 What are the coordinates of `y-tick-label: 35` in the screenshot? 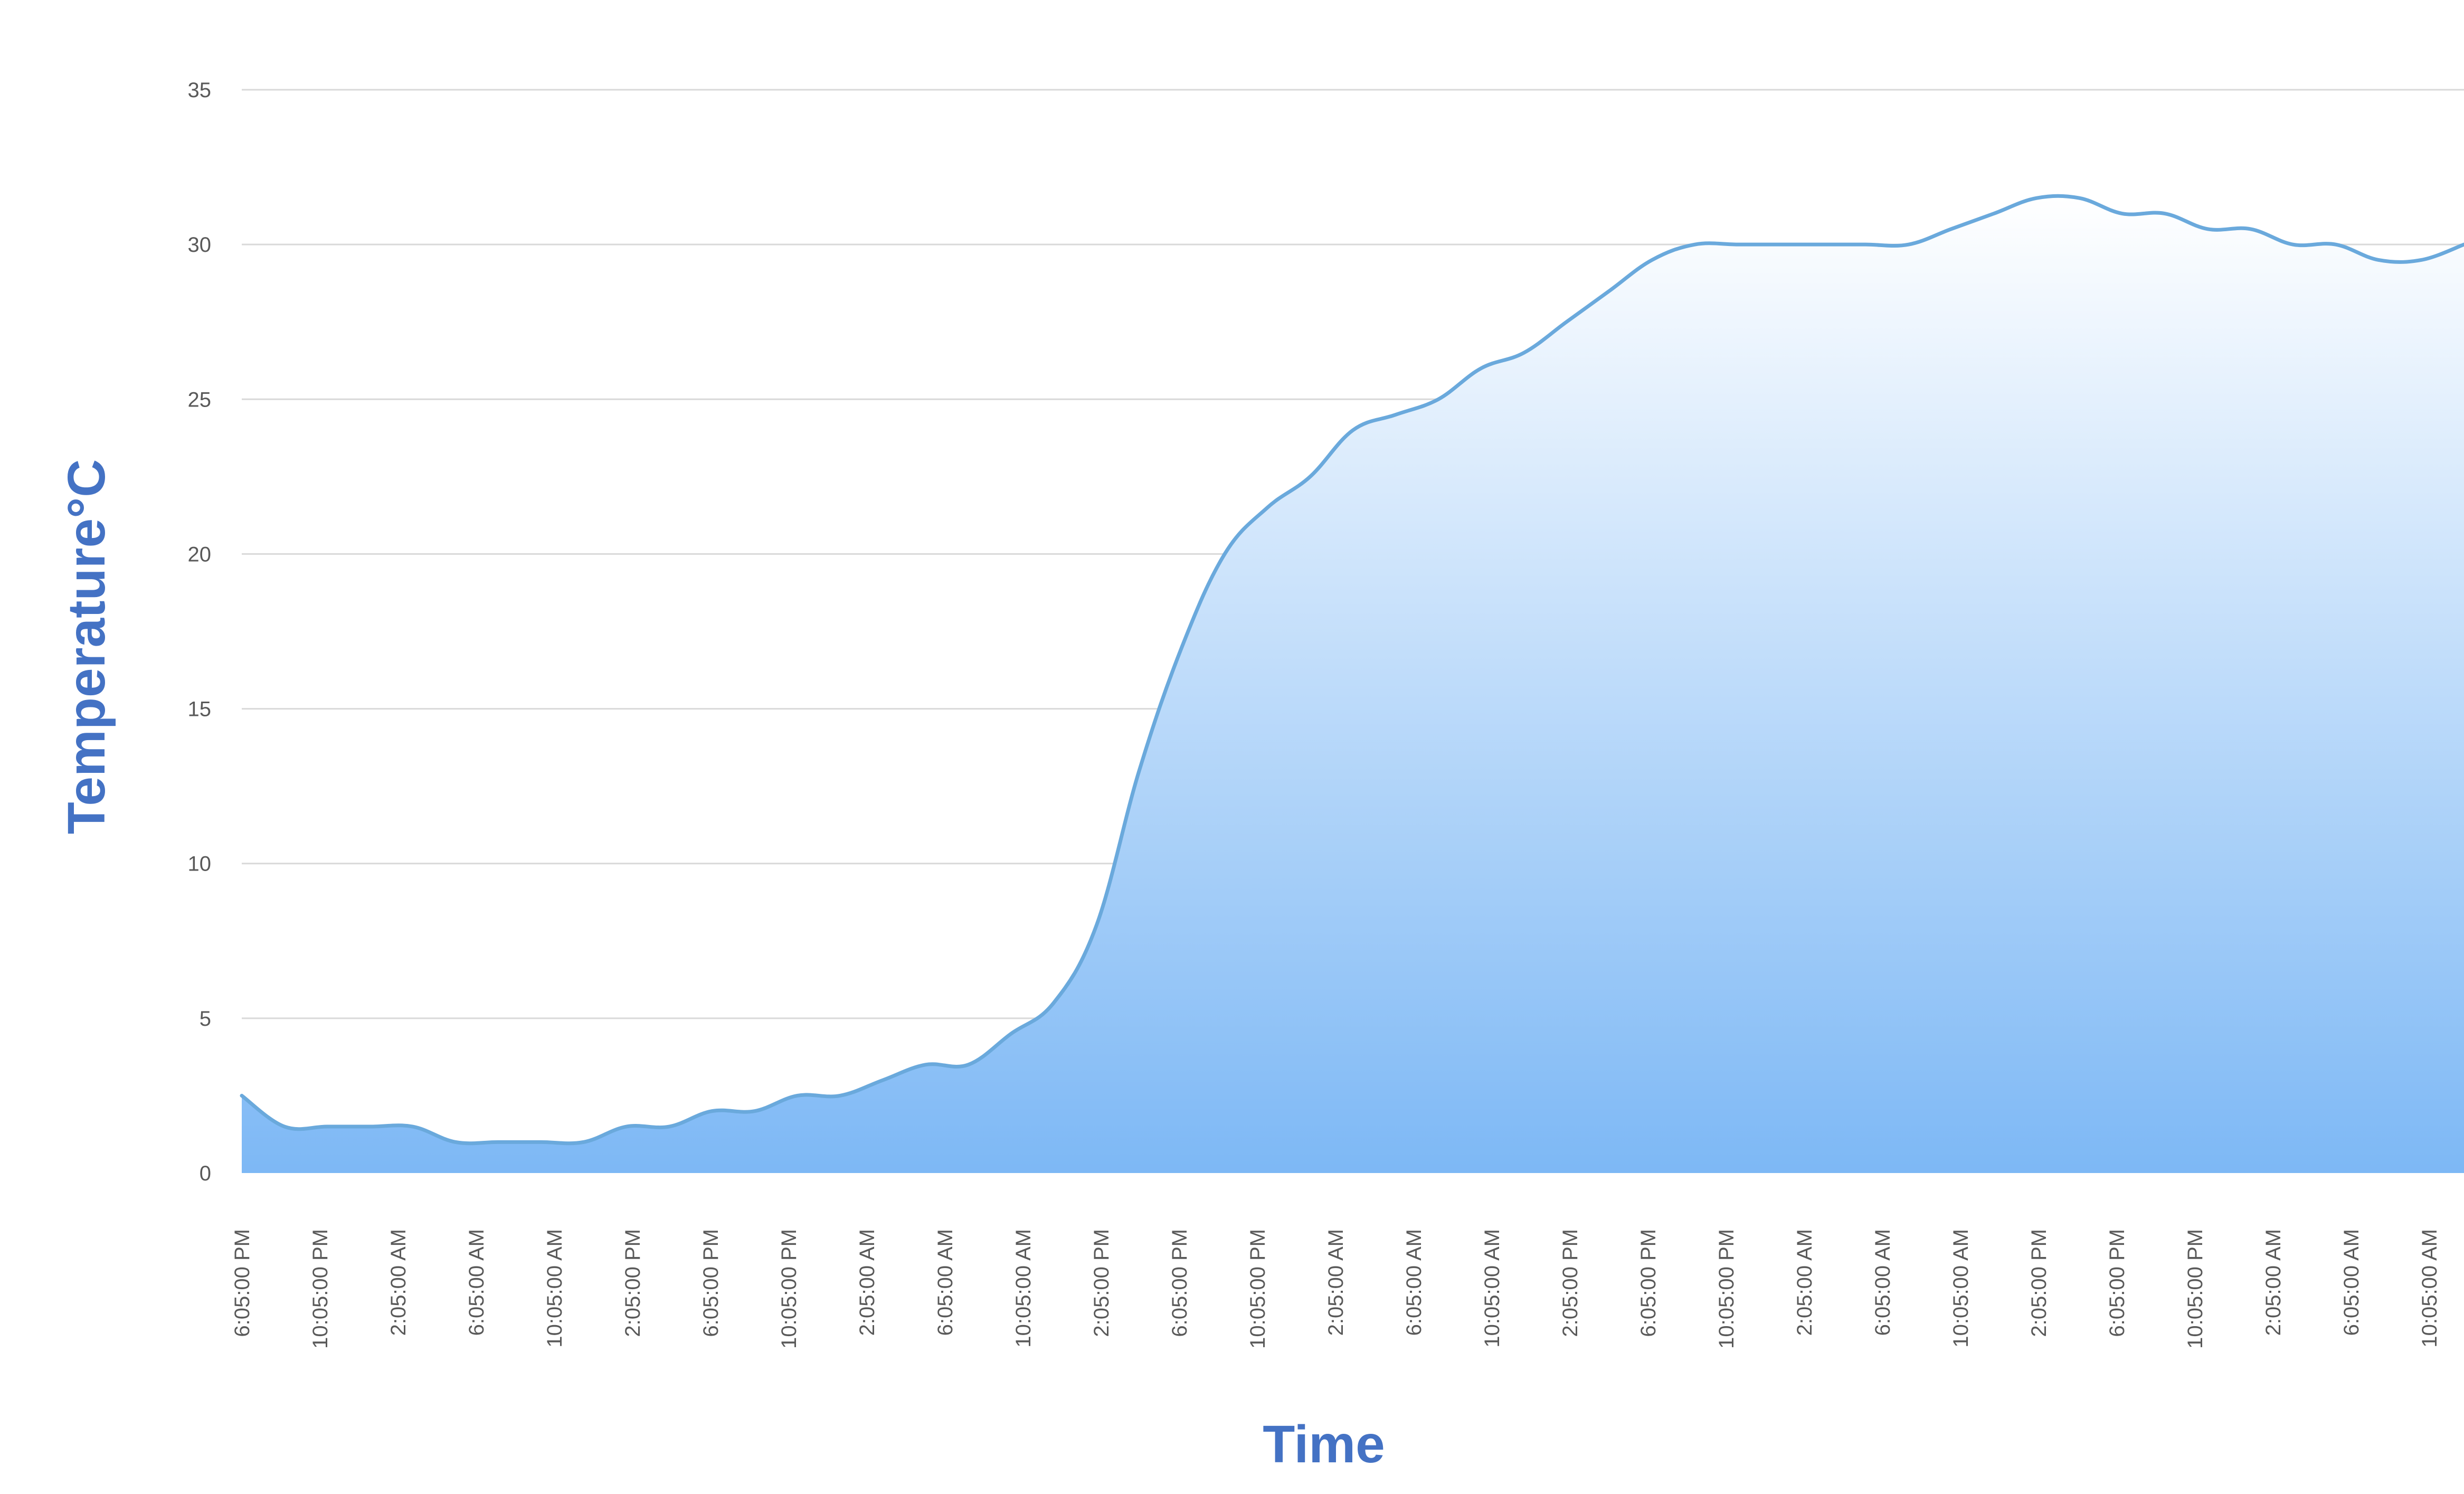 It's located at (200, 91).